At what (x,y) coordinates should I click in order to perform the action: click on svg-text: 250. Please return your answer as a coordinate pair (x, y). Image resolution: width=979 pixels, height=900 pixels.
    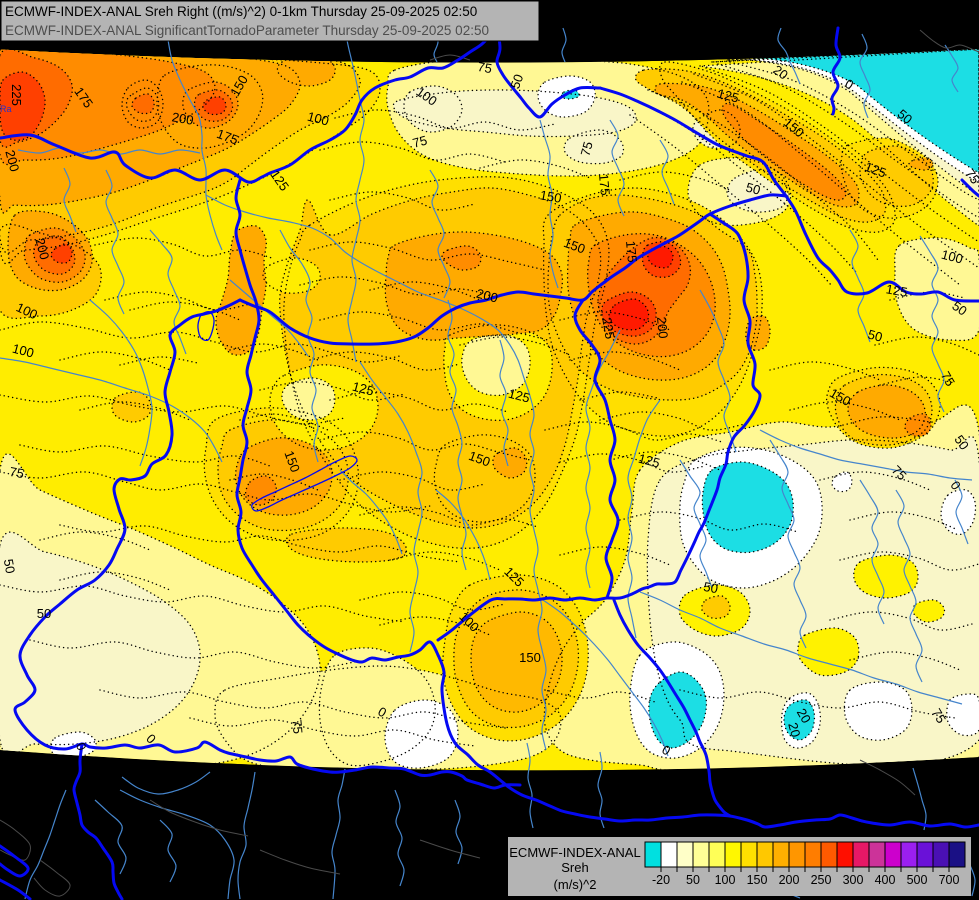
    Looking at the image, I should click on (821, 880).